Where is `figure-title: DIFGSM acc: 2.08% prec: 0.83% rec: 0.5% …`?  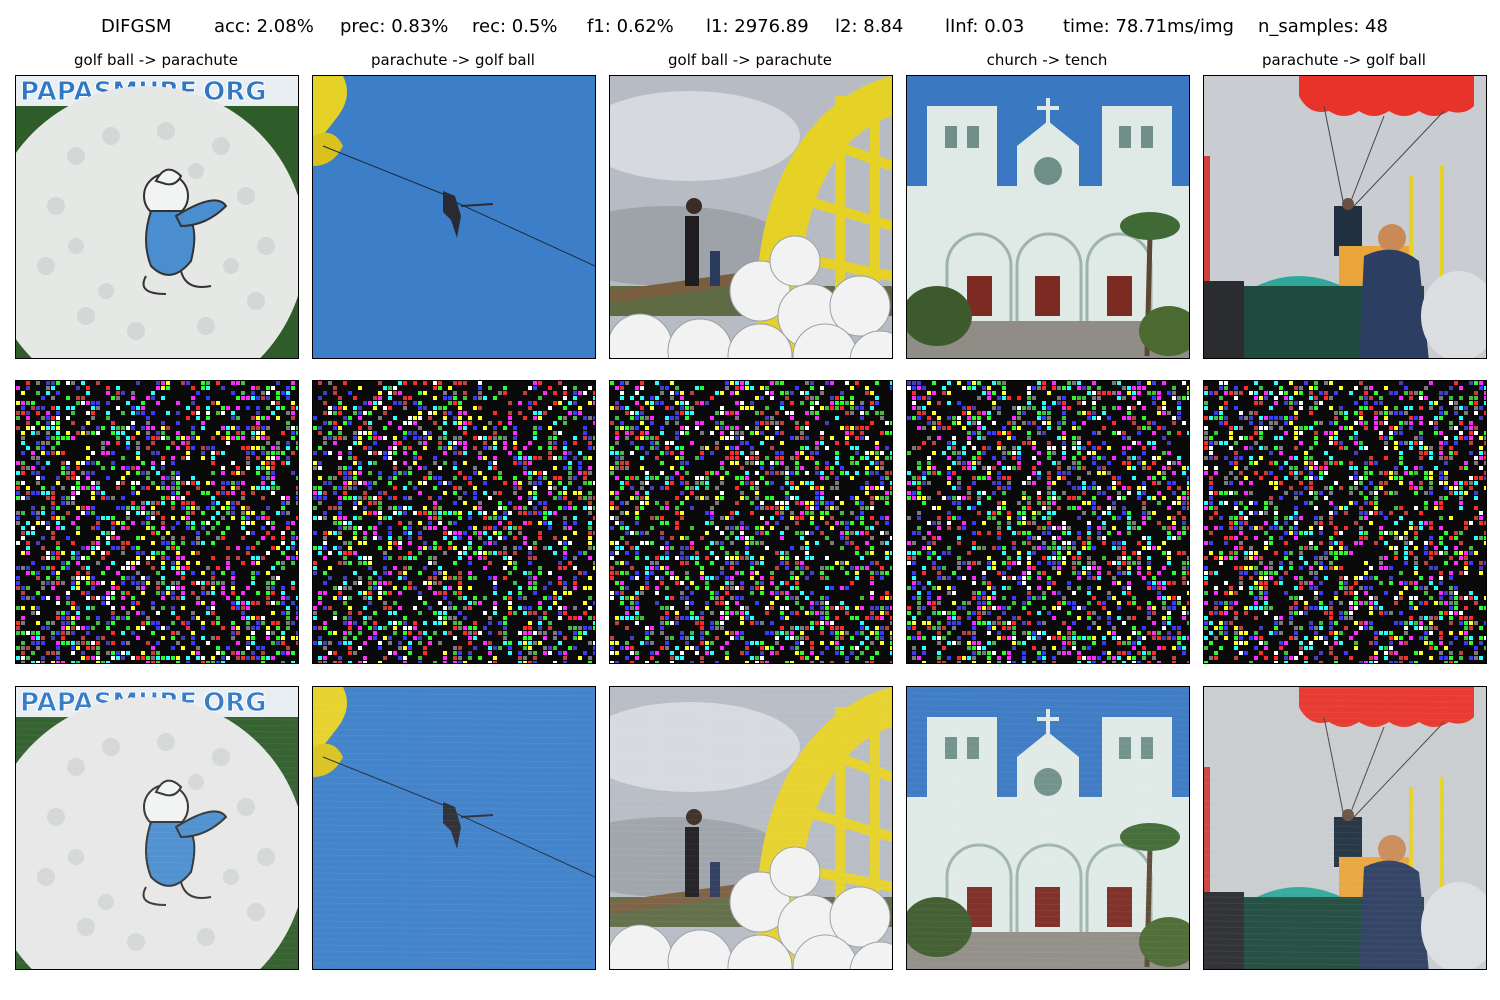 figure-title: DIFGSM acc: 2.08% prec: 0.83% rec: 0.5% … is located at coordinates (750, 29).